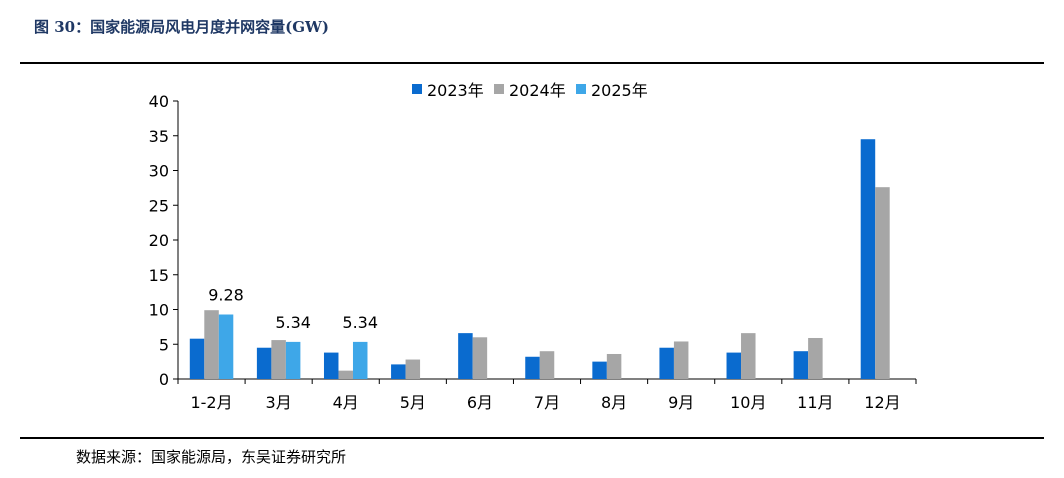  I want to click on x-tick-label: 5月, so click(413, 402).